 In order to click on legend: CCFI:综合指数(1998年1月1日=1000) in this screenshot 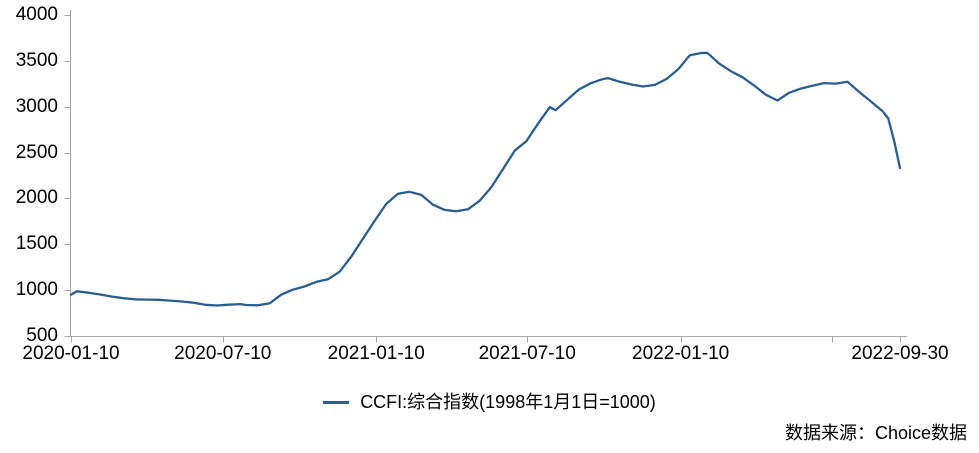, I will do `click(489, 402)`.